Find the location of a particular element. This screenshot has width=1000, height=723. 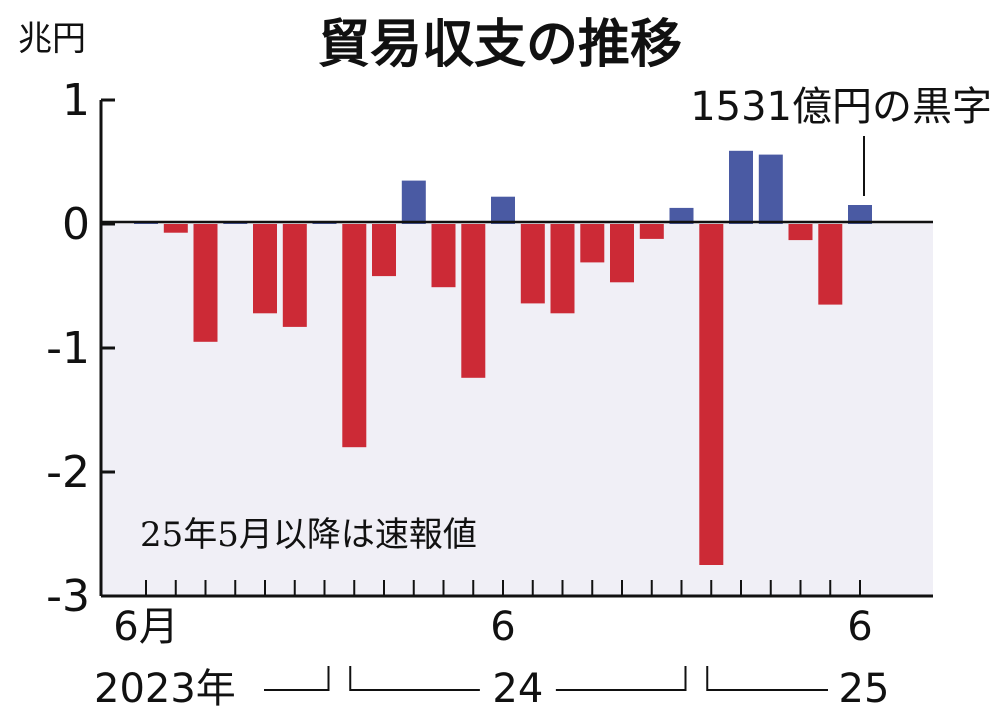

y-tick-label: 1 is located at coordinates (76, 100).